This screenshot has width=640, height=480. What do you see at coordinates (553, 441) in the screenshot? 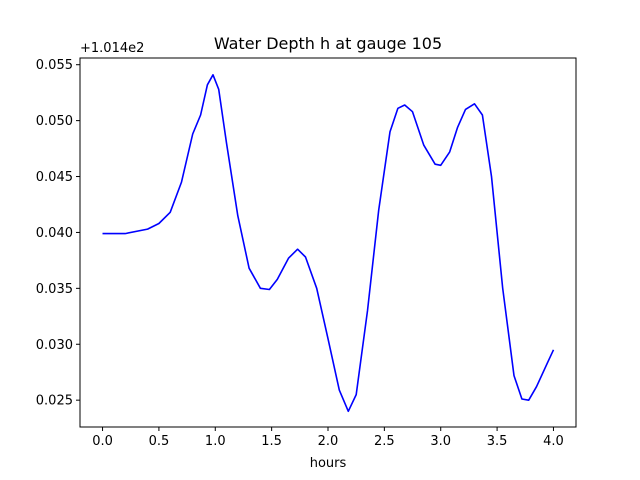
I see `x-tick-label: 4.0` at bounding box center [553, 441].